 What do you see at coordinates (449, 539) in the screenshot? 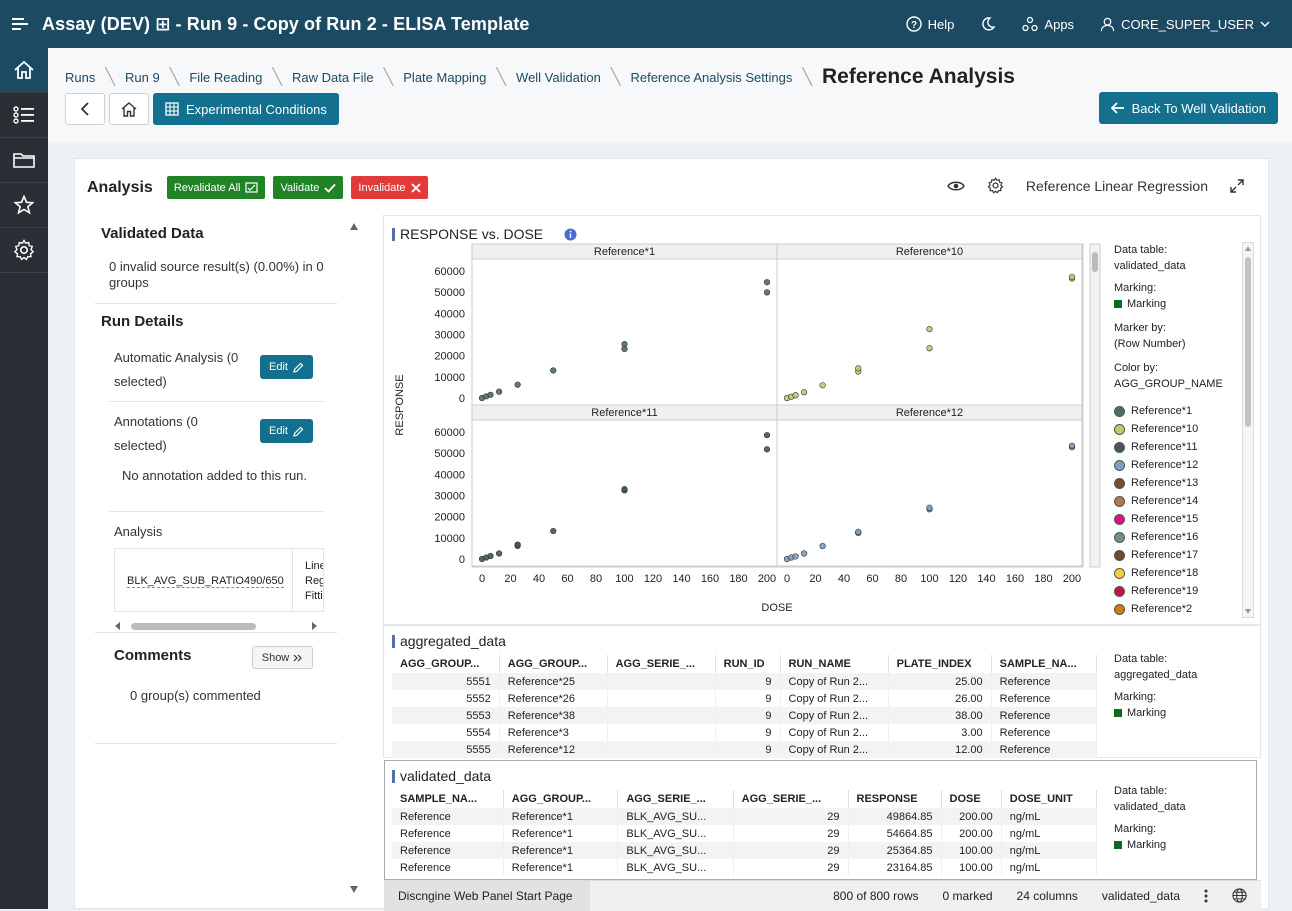
I see `y-tick-label: 10000` at bounding box center [449, 539].